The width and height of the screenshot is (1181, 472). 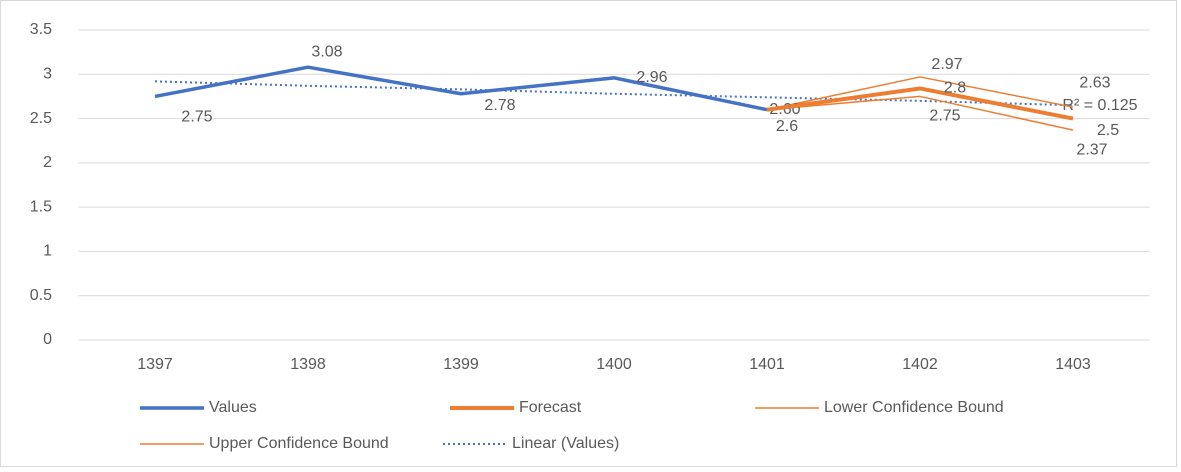 What do you see at coordinates (767, 364) in the screenshot?
I see `x-tick-label: 1401` at bounding box center [767, 364].